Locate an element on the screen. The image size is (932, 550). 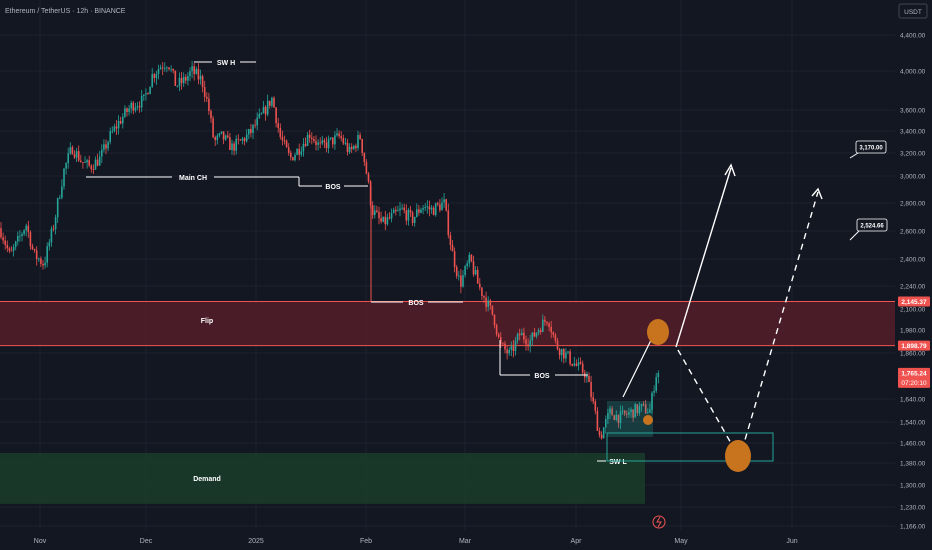
y-tick-label: 1,300.00 is located at coordinates (913, 486).